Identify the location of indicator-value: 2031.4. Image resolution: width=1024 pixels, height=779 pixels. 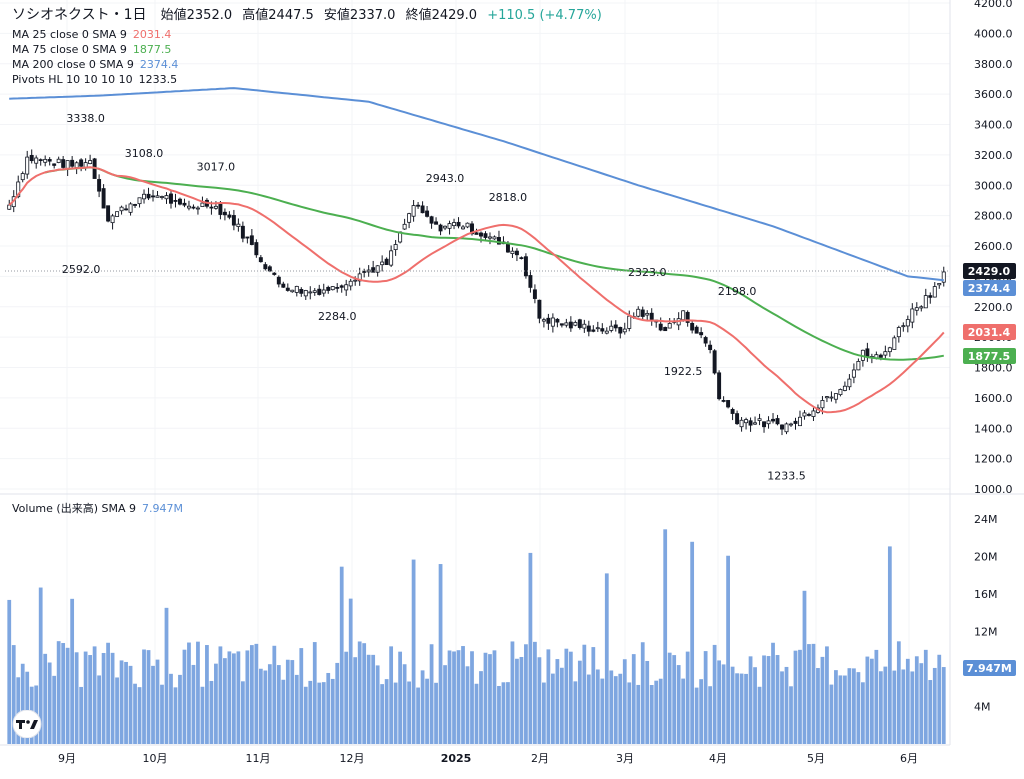
(152, 34).